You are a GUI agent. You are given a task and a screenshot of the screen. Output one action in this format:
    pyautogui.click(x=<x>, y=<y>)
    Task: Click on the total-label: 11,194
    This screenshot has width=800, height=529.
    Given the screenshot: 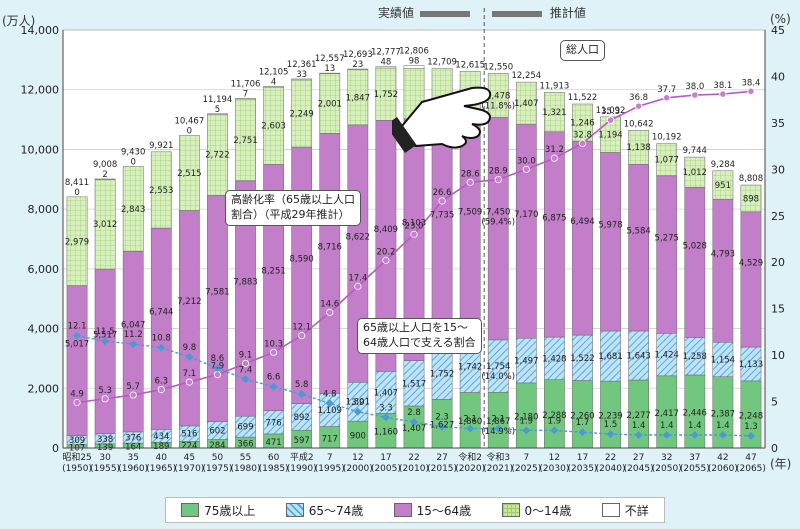 What is the action you would take?
    pyautogui.click(x=218, y=100)
    